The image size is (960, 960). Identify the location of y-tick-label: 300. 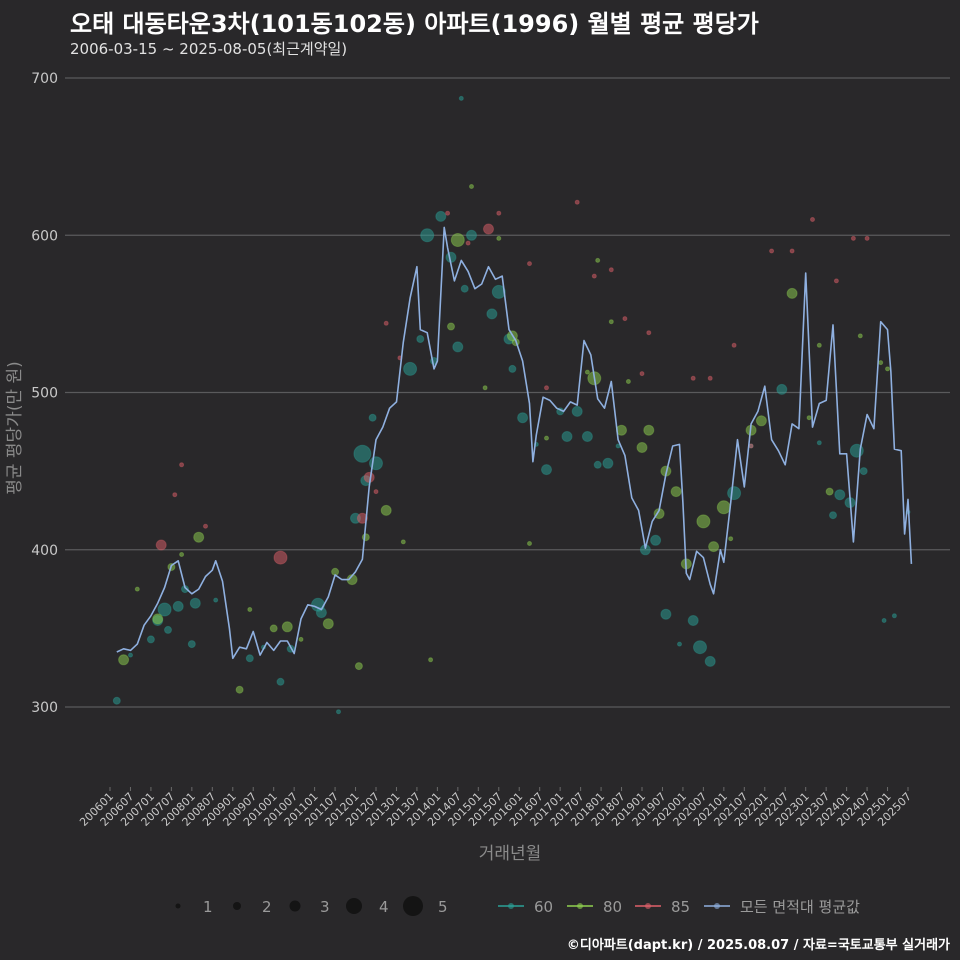
(44, 708).